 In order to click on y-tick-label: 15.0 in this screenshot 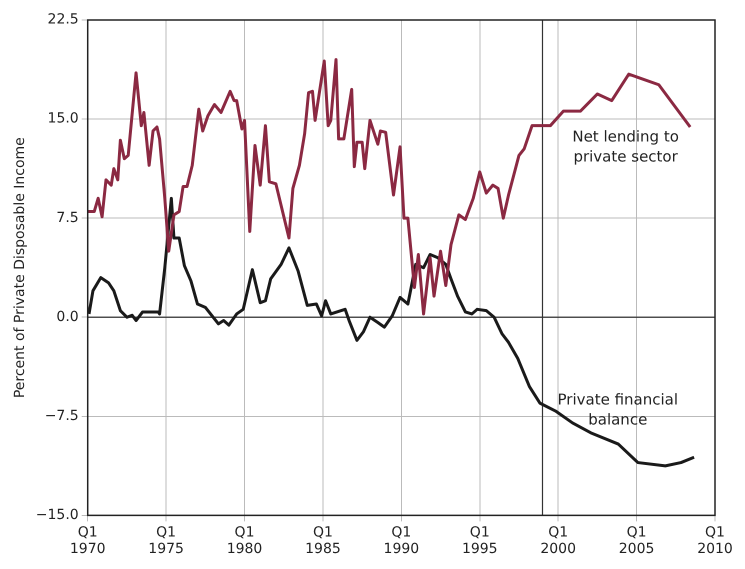, I will do `click(63, 118)`.